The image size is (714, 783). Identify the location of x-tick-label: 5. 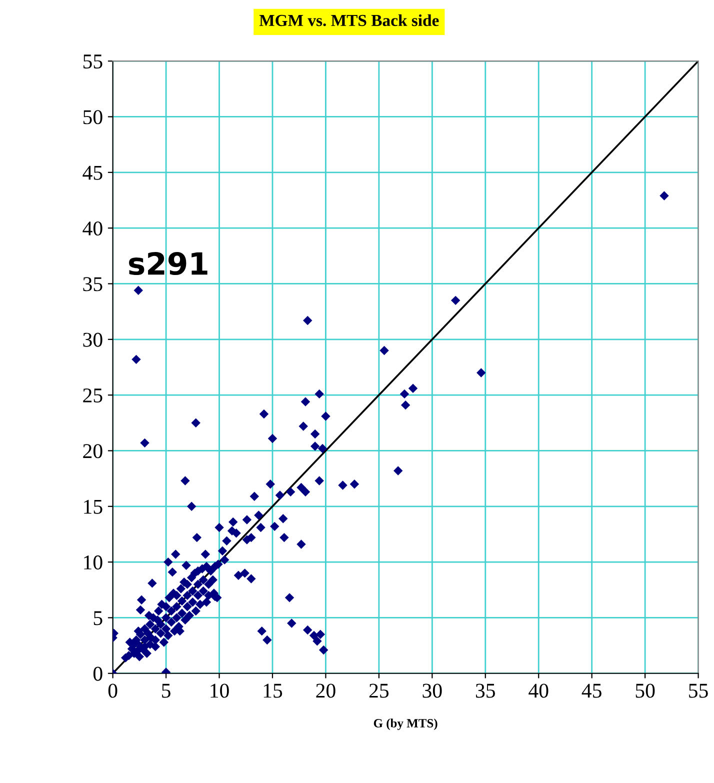
(166, 691).